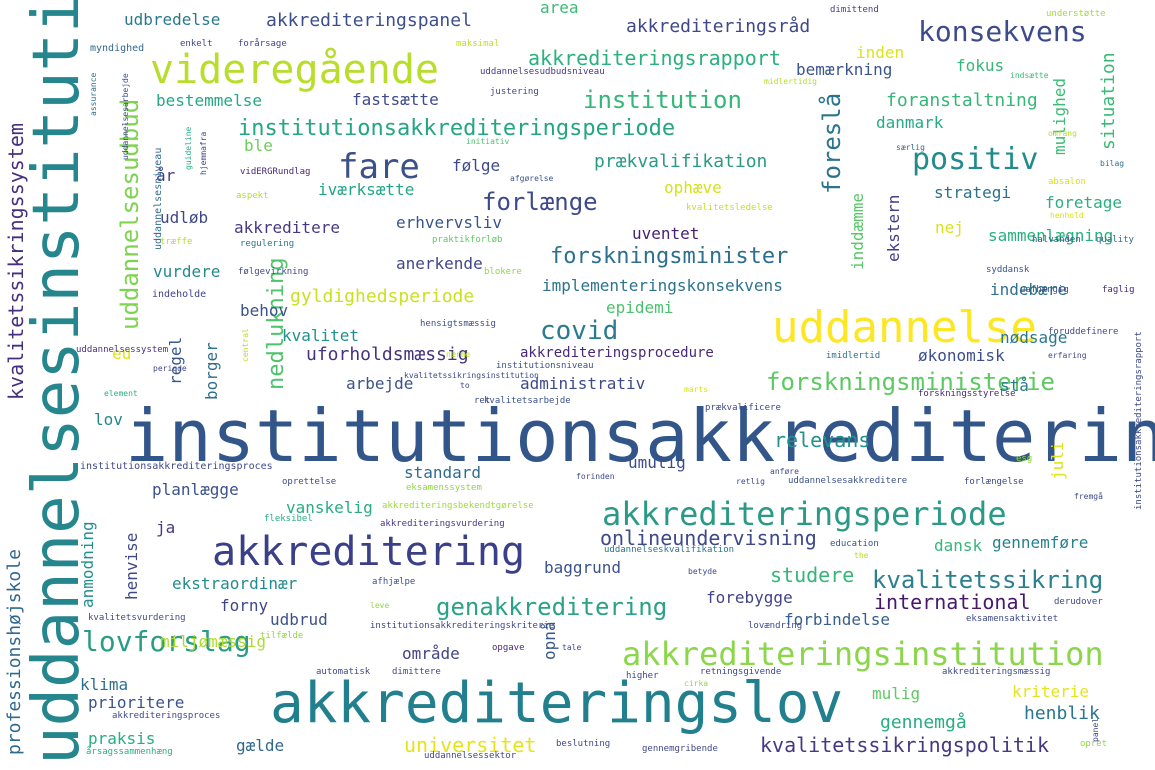 Image resolution: width=1155 pixels, height=770 pixels. Describe the element at coordinates (482, 401) in the screenshot. I see `word-ret: ret` at that location.